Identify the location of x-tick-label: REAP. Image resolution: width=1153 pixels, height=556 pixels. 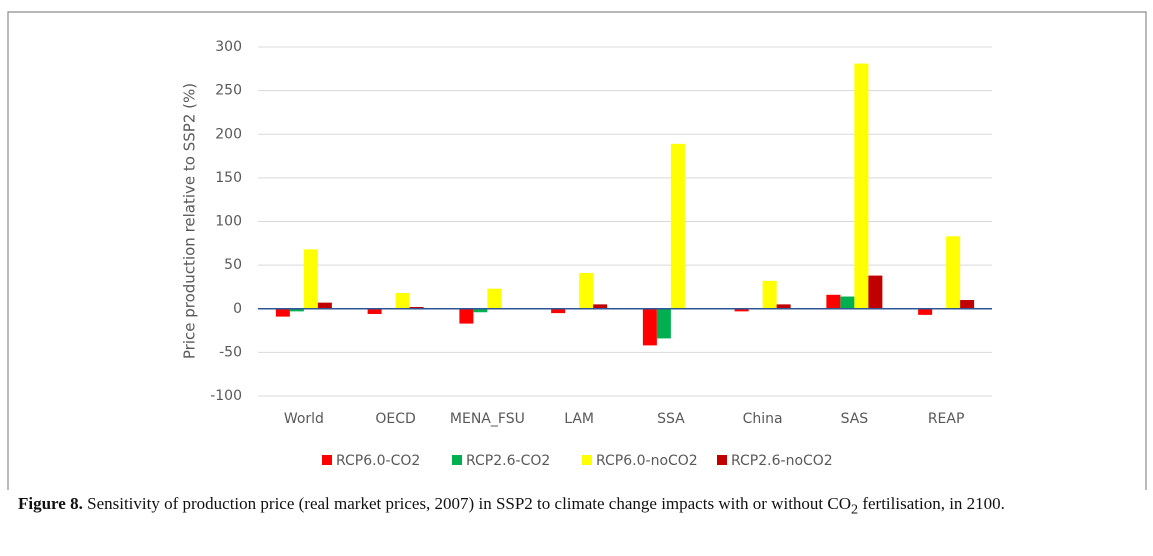
(946, 419).